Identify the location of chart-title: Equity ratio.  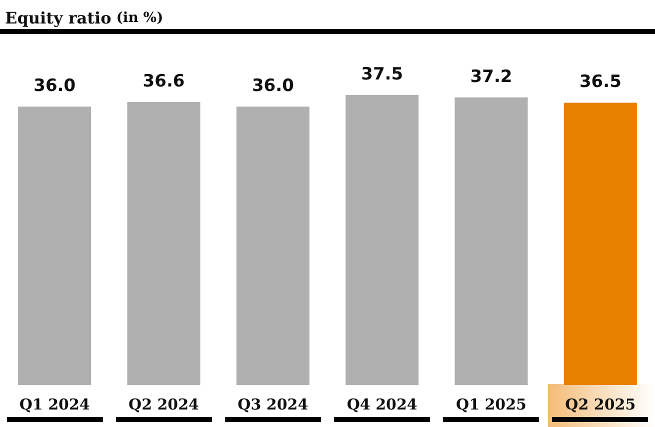
(58, 18).